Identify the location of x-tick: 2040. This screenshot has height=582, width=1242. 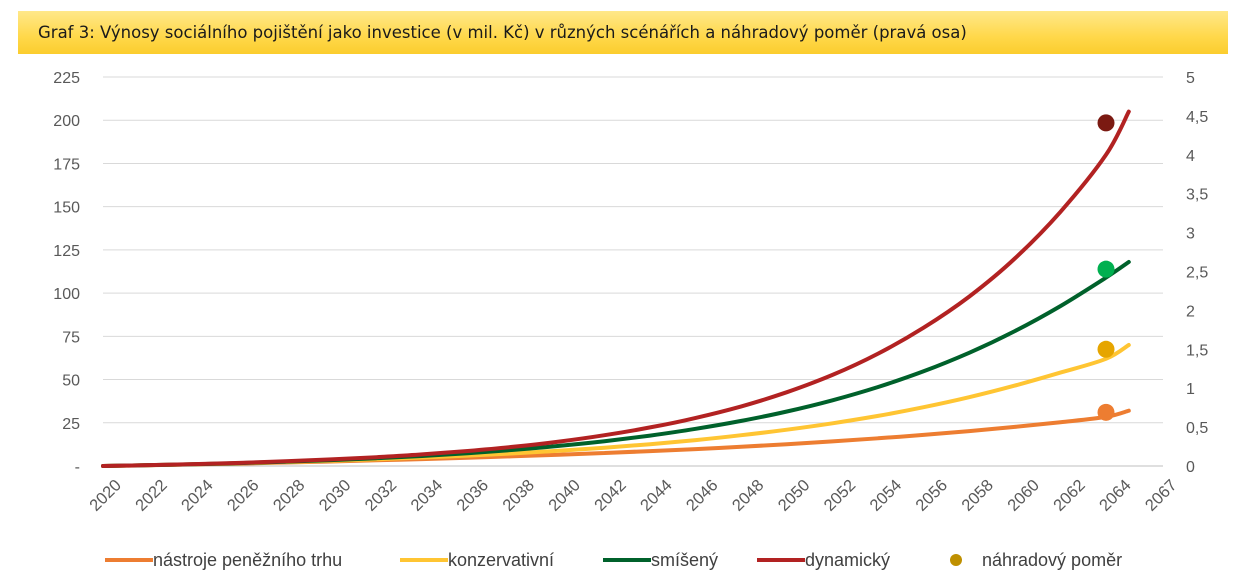
(564, 495).